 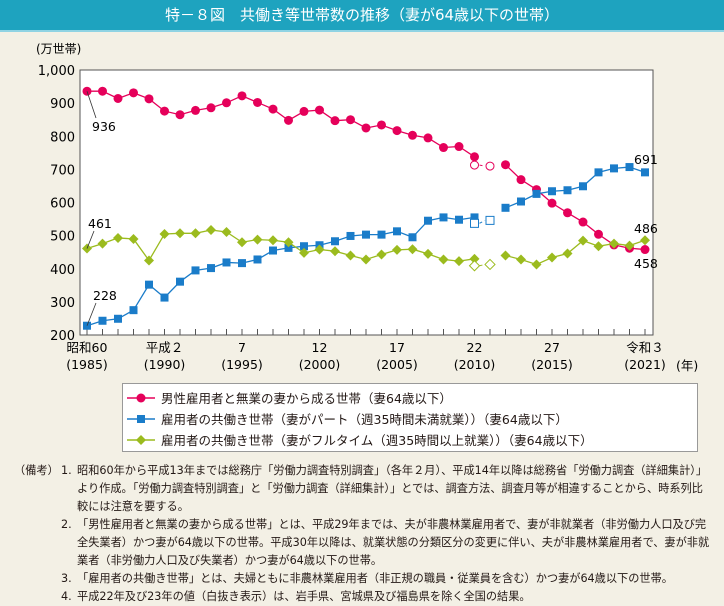 What do you see at coordinates (36, 470) in the screenshot?
I see `note-head: （備考）` at bounding box center [36, 470].